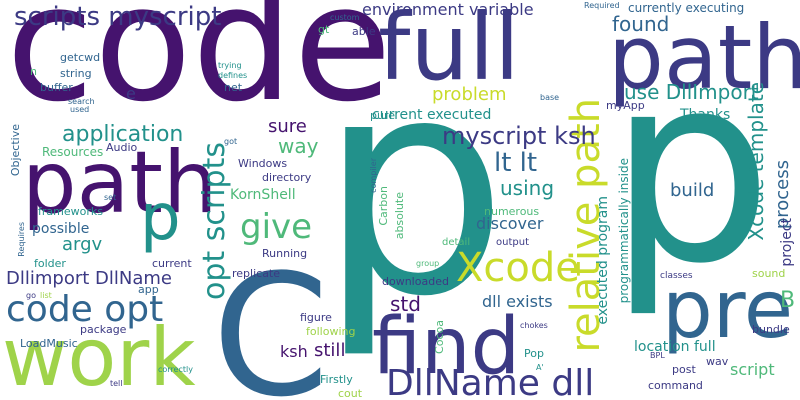 The image size is (800, 400). What do you see at coordinates (103, 329) in the screenshot?
I see `word-package: package` at bounding box center [103, 329].